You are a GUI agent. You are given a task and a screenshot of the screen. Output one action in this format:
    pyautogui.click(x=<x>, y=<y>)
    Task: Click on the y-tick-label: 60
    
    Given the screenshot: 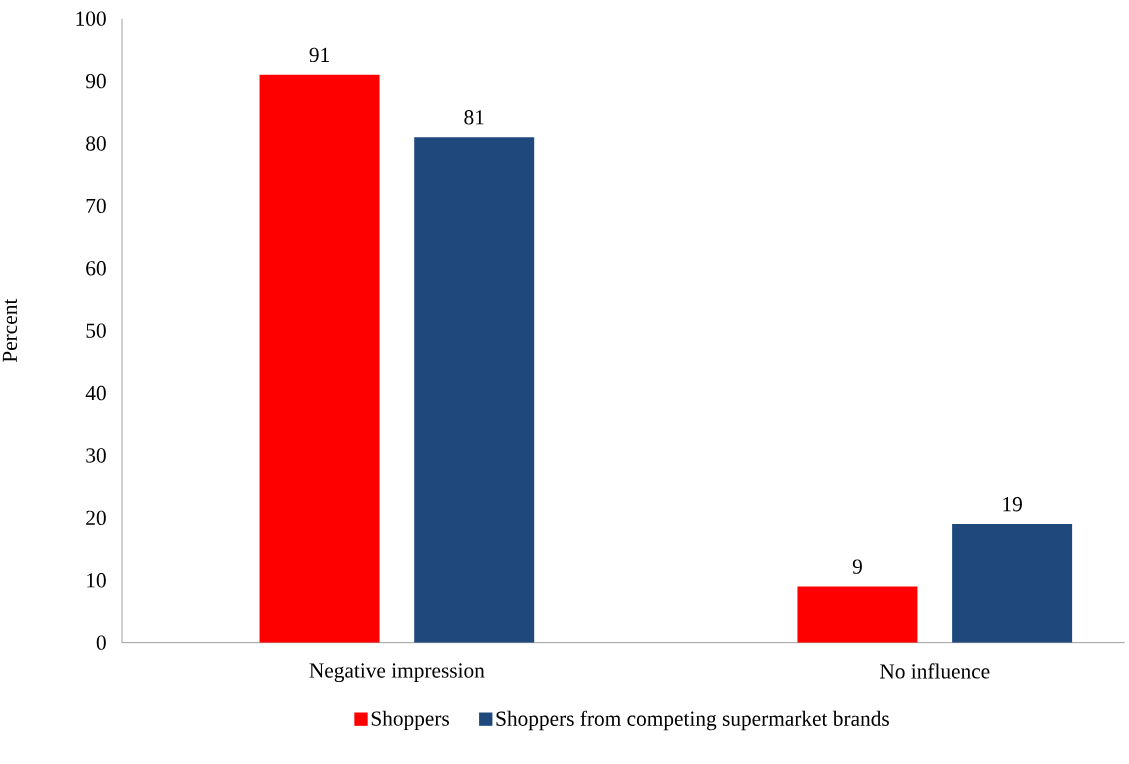 What is the action you would take?
    pyautogui.click(x=96, y=268)
    